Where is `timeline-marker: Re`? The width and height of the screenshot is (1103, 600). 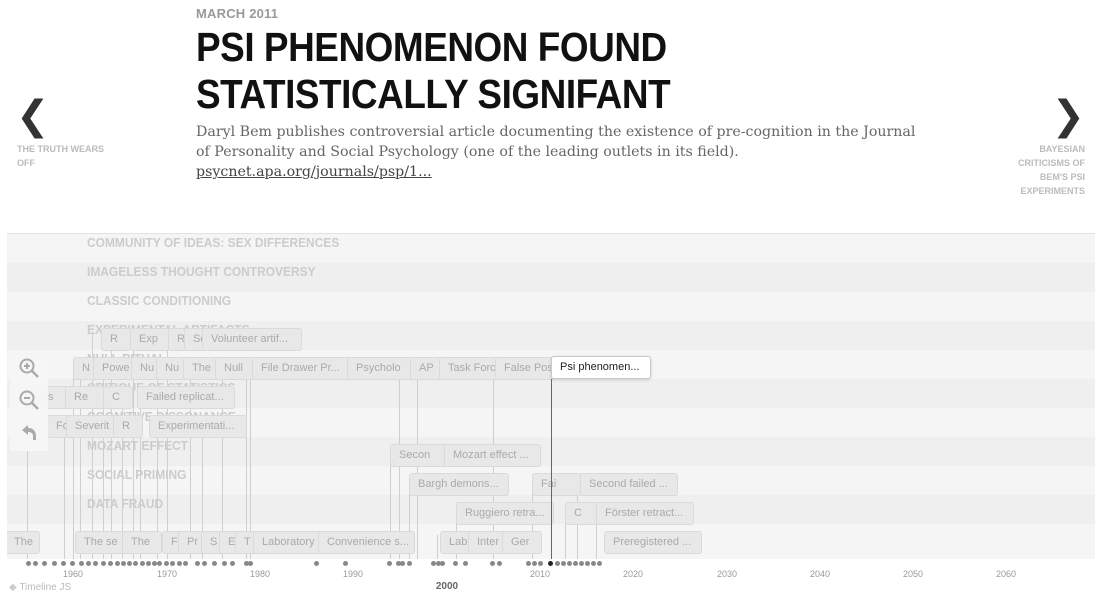 timeline-marker: Re is located at coordinates (85, 397).